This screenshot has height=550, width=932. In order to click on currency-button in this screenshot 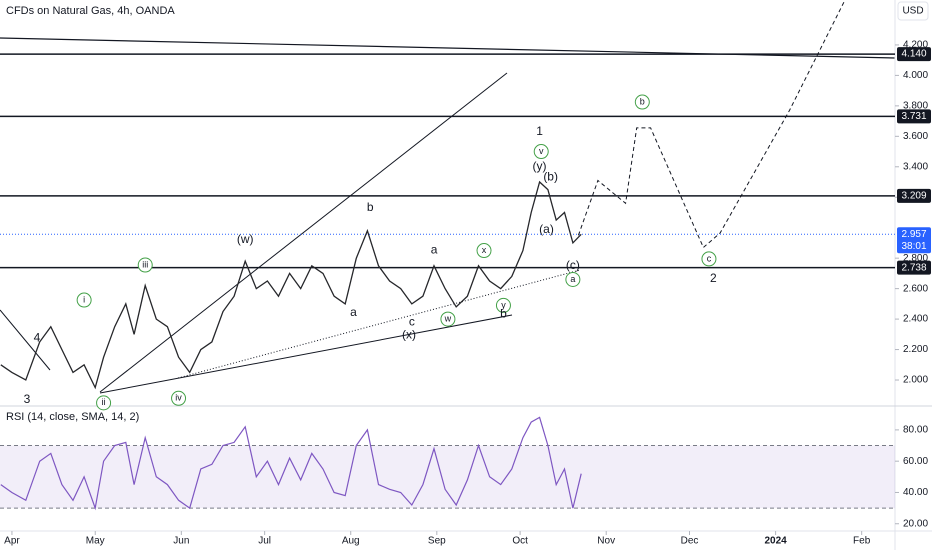, I will do `click(913, 11)`.